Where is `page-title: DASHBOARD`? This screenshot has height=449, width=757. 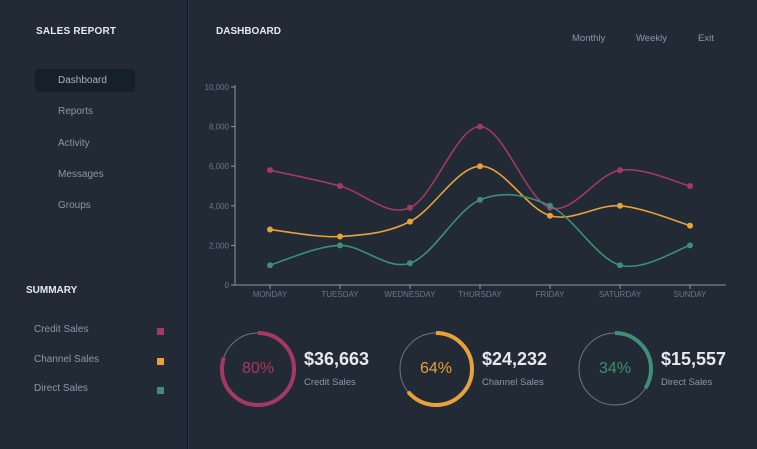
page-title: DASHBOARD is located at coordinates (248, 31).